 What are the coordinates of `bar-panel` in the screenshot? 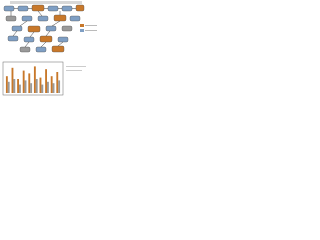 It's located at (33, 79).